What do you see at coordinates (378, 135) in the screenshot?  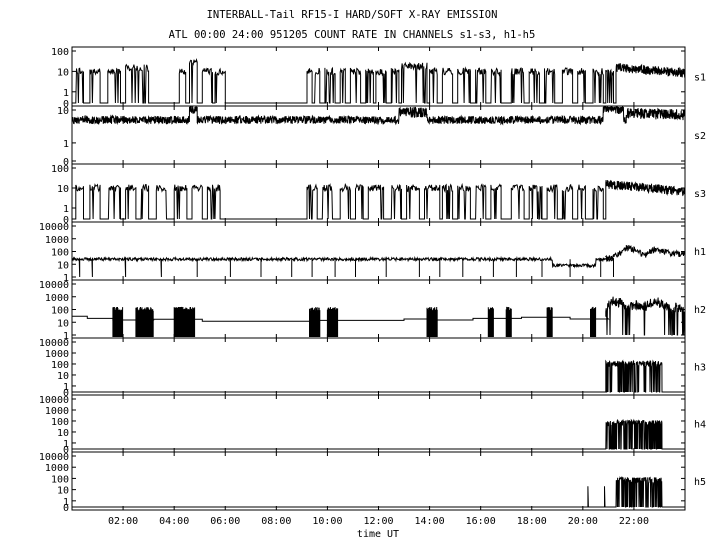 I see `panel-frame-s2` at bounding box center [378, 135].